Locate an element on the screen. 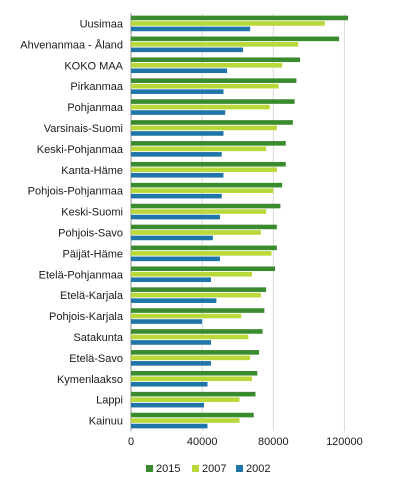  legend-label: 2015 is located at coordinates (168, 469).